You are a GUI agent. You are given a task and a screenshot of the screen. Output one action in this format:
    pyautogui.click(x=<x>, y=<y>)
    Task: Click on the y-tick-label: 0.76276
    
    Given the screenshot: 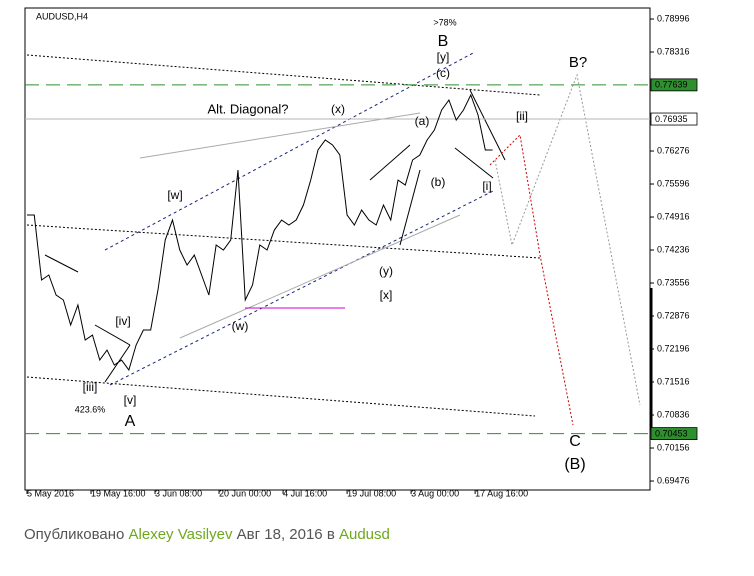 What is the action you would take?
    pyautogui.click(x=673, y=150)
    